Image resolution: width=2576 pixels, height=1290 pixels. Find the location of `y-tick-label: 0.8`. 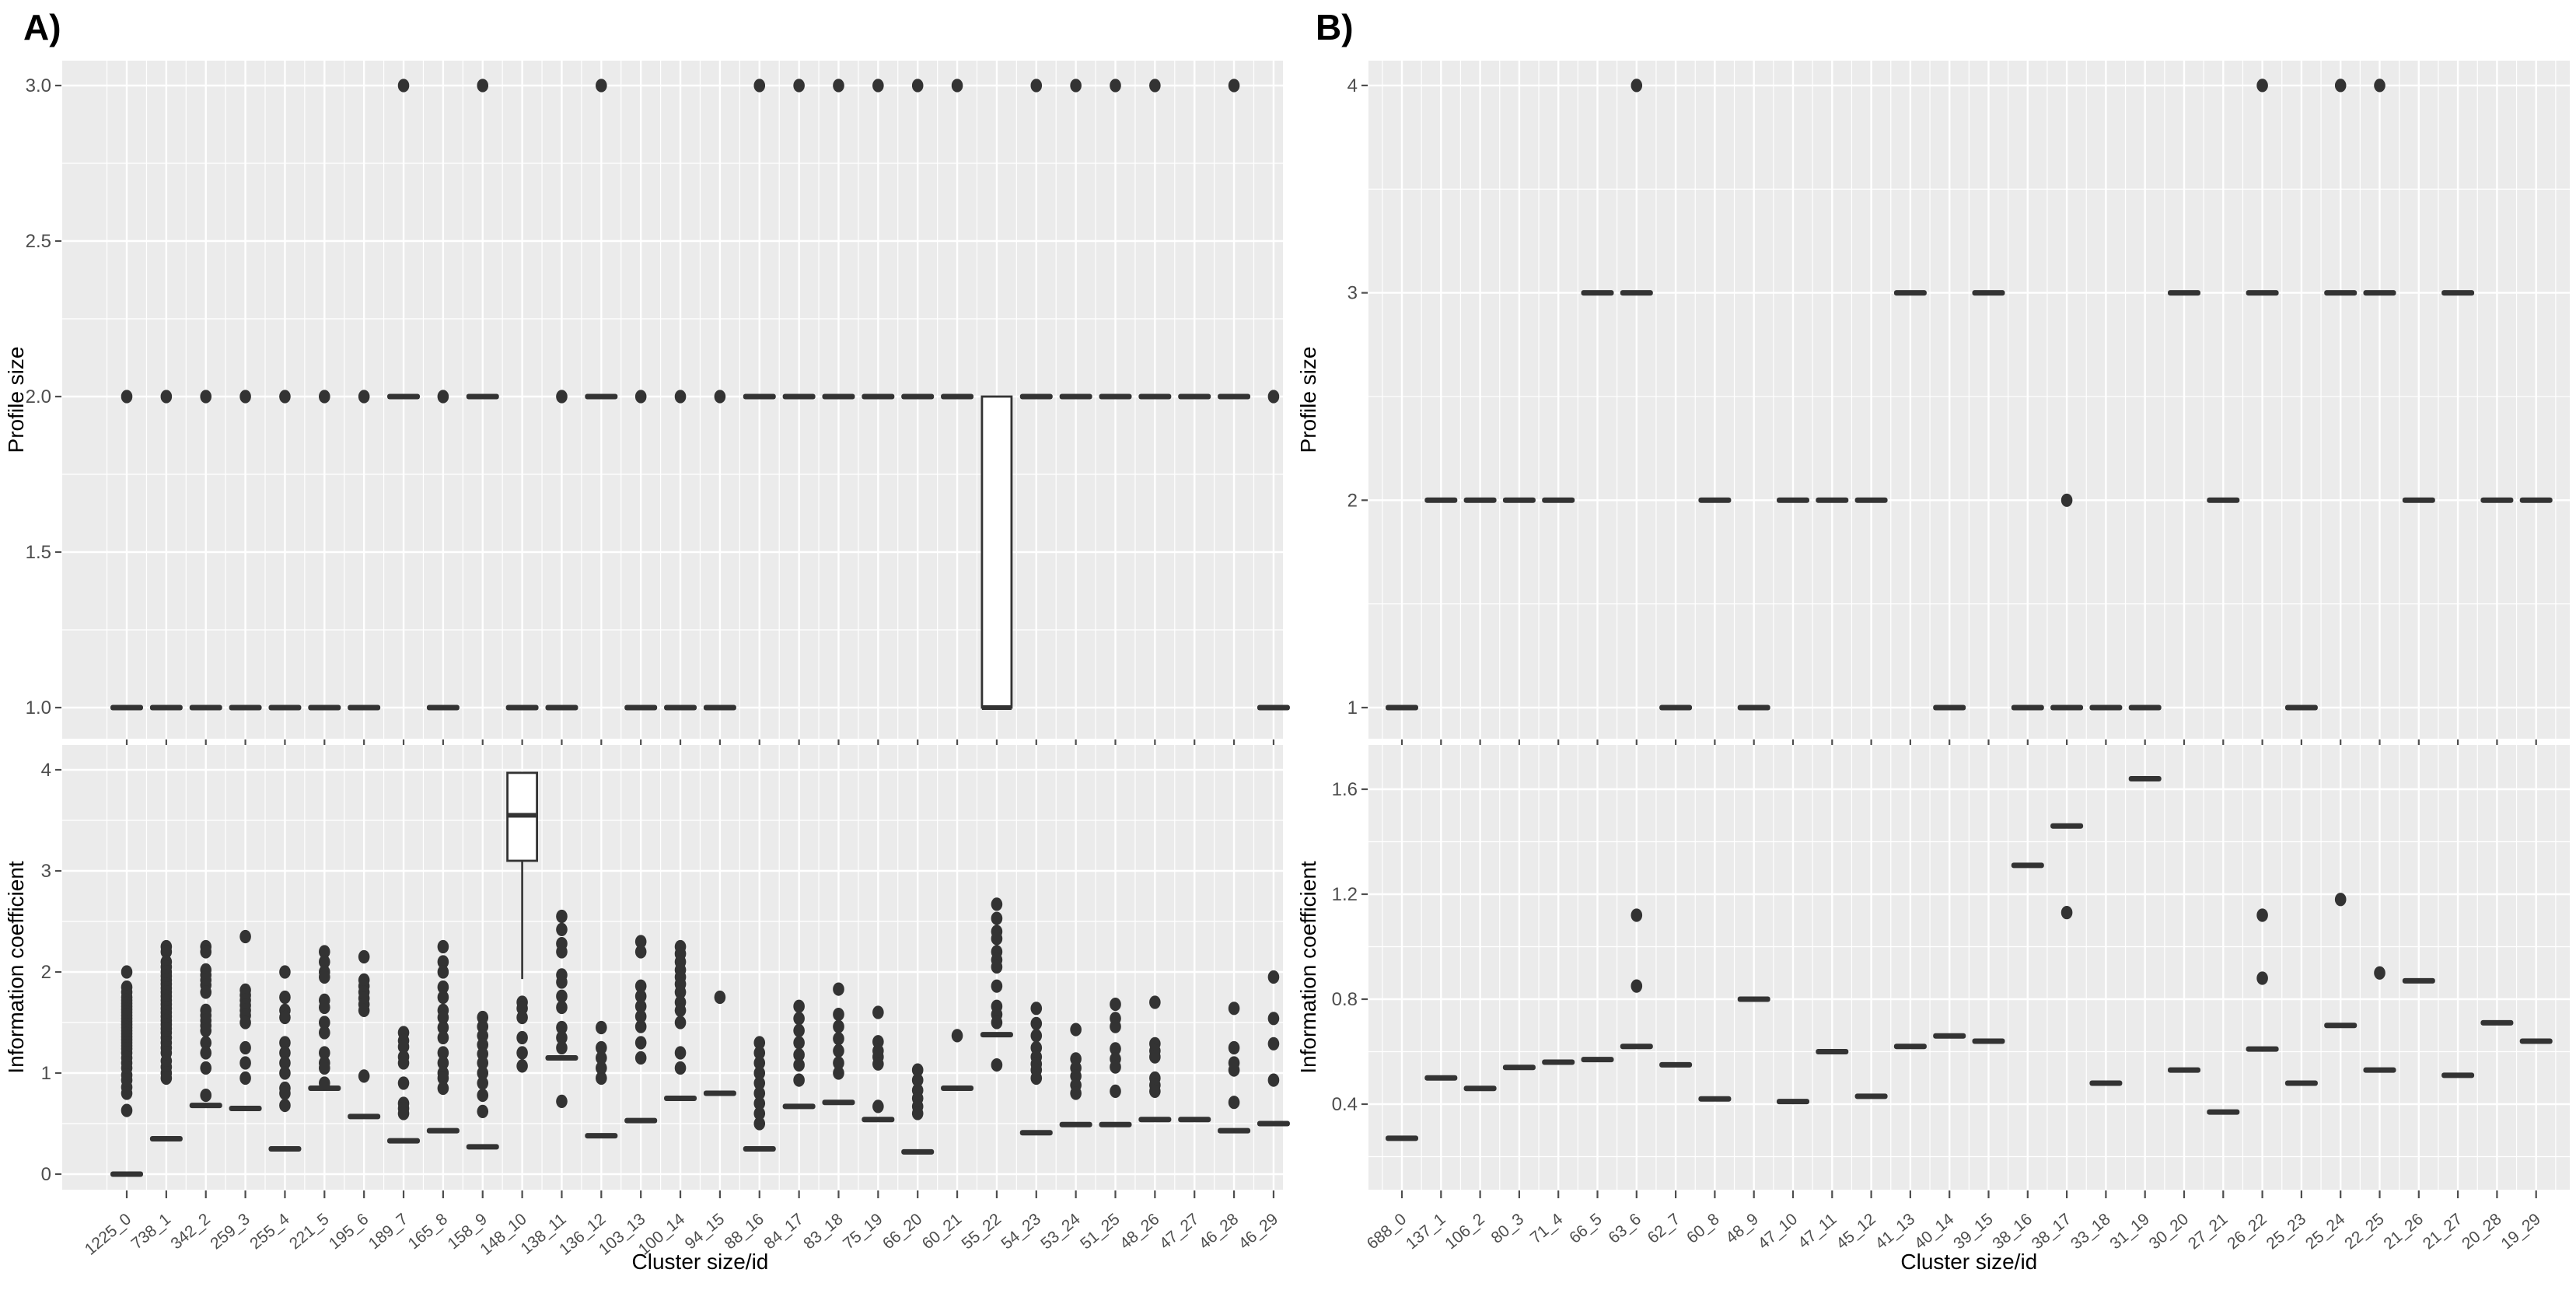

y-tick-label: 0.8 is located at coordinates (1345, 1000).